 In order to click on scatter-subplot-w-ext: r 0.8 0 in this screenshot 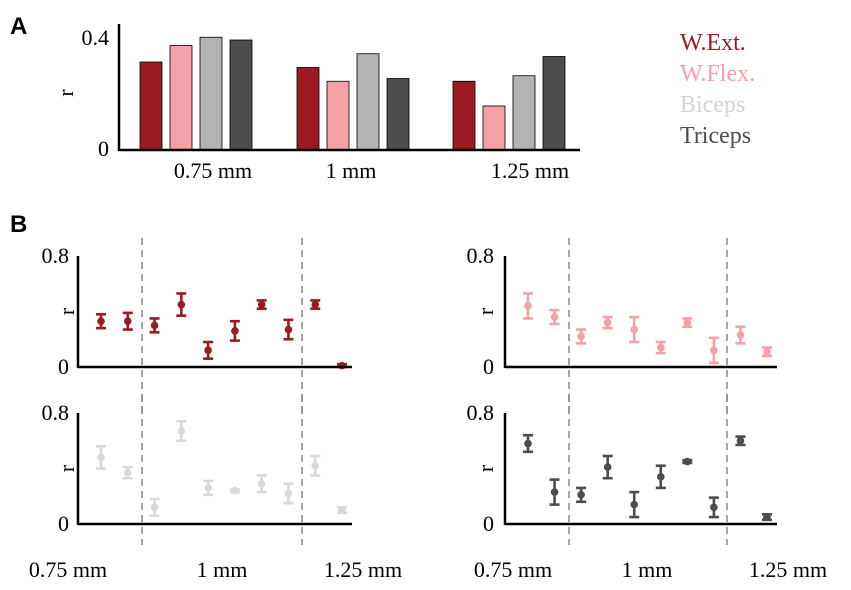, I will do `click(197, 325)`.